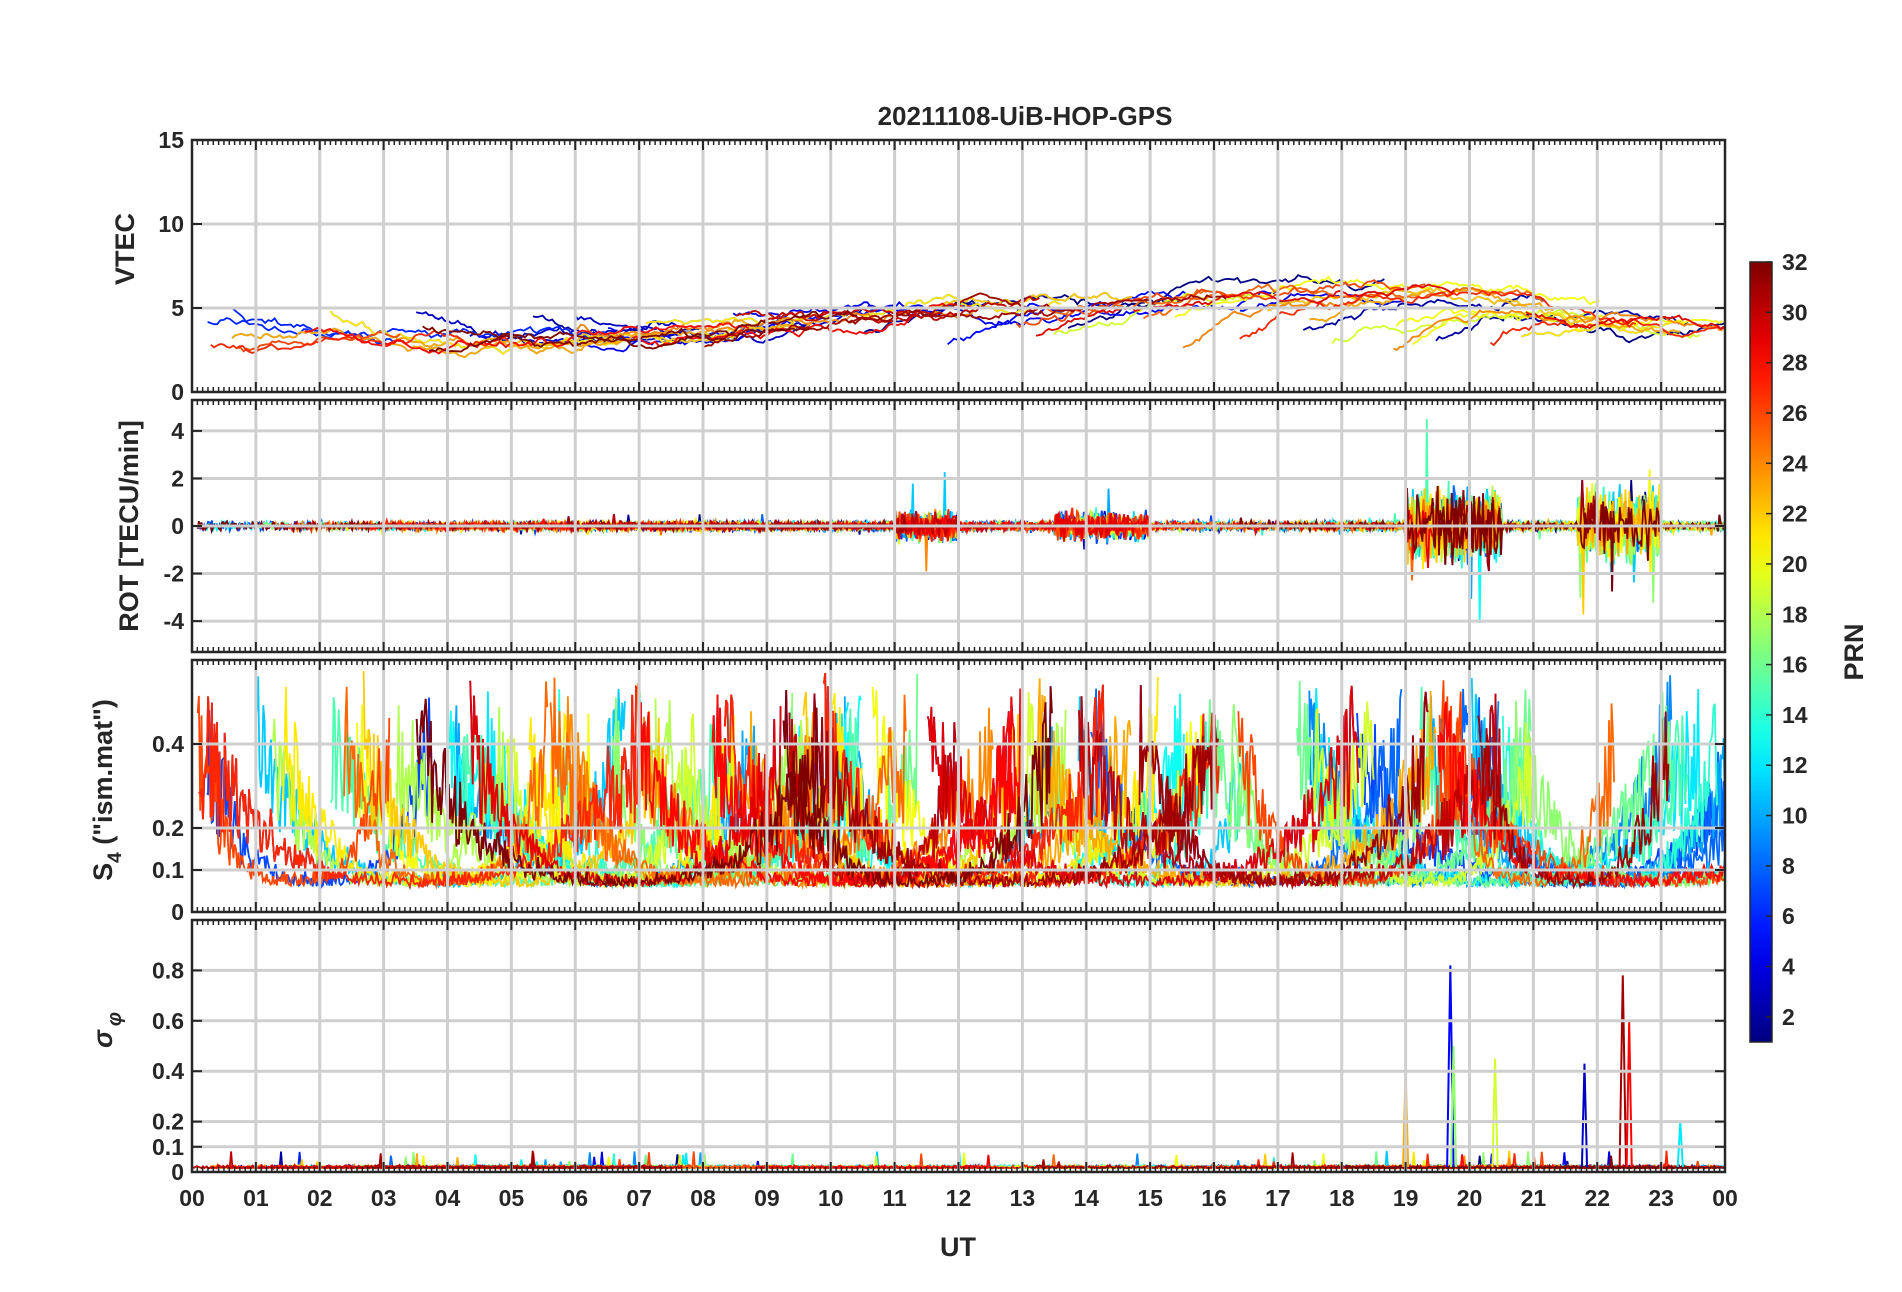 This screenshot has width=1902, height=1292. I want to click on sigma-phi-y-axis-label: σφ, so click(107, 1030).